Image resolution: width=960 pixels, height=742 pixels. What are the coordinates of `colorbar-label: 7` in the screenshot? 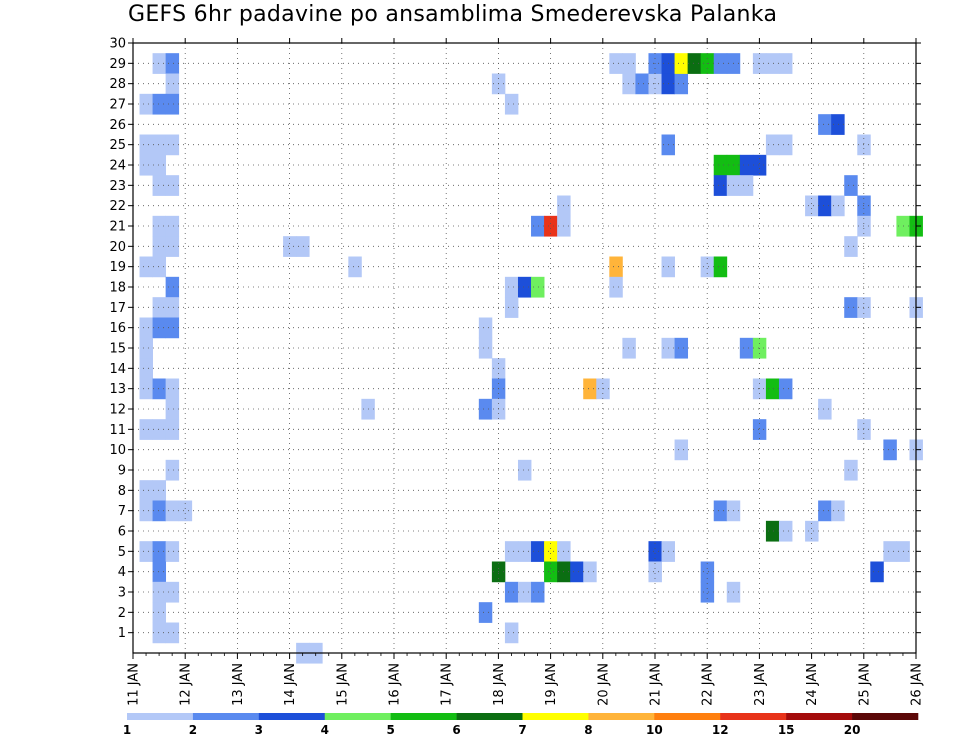 It's located at (522, 730).